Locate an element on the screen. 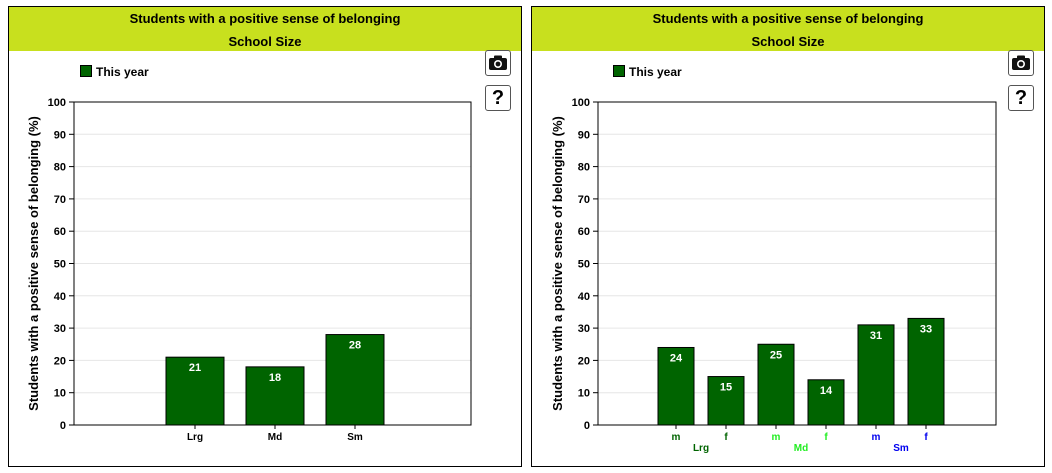 The image size is (1052, 473). bar-value-label: 24 is located at coordinates (676, 358).